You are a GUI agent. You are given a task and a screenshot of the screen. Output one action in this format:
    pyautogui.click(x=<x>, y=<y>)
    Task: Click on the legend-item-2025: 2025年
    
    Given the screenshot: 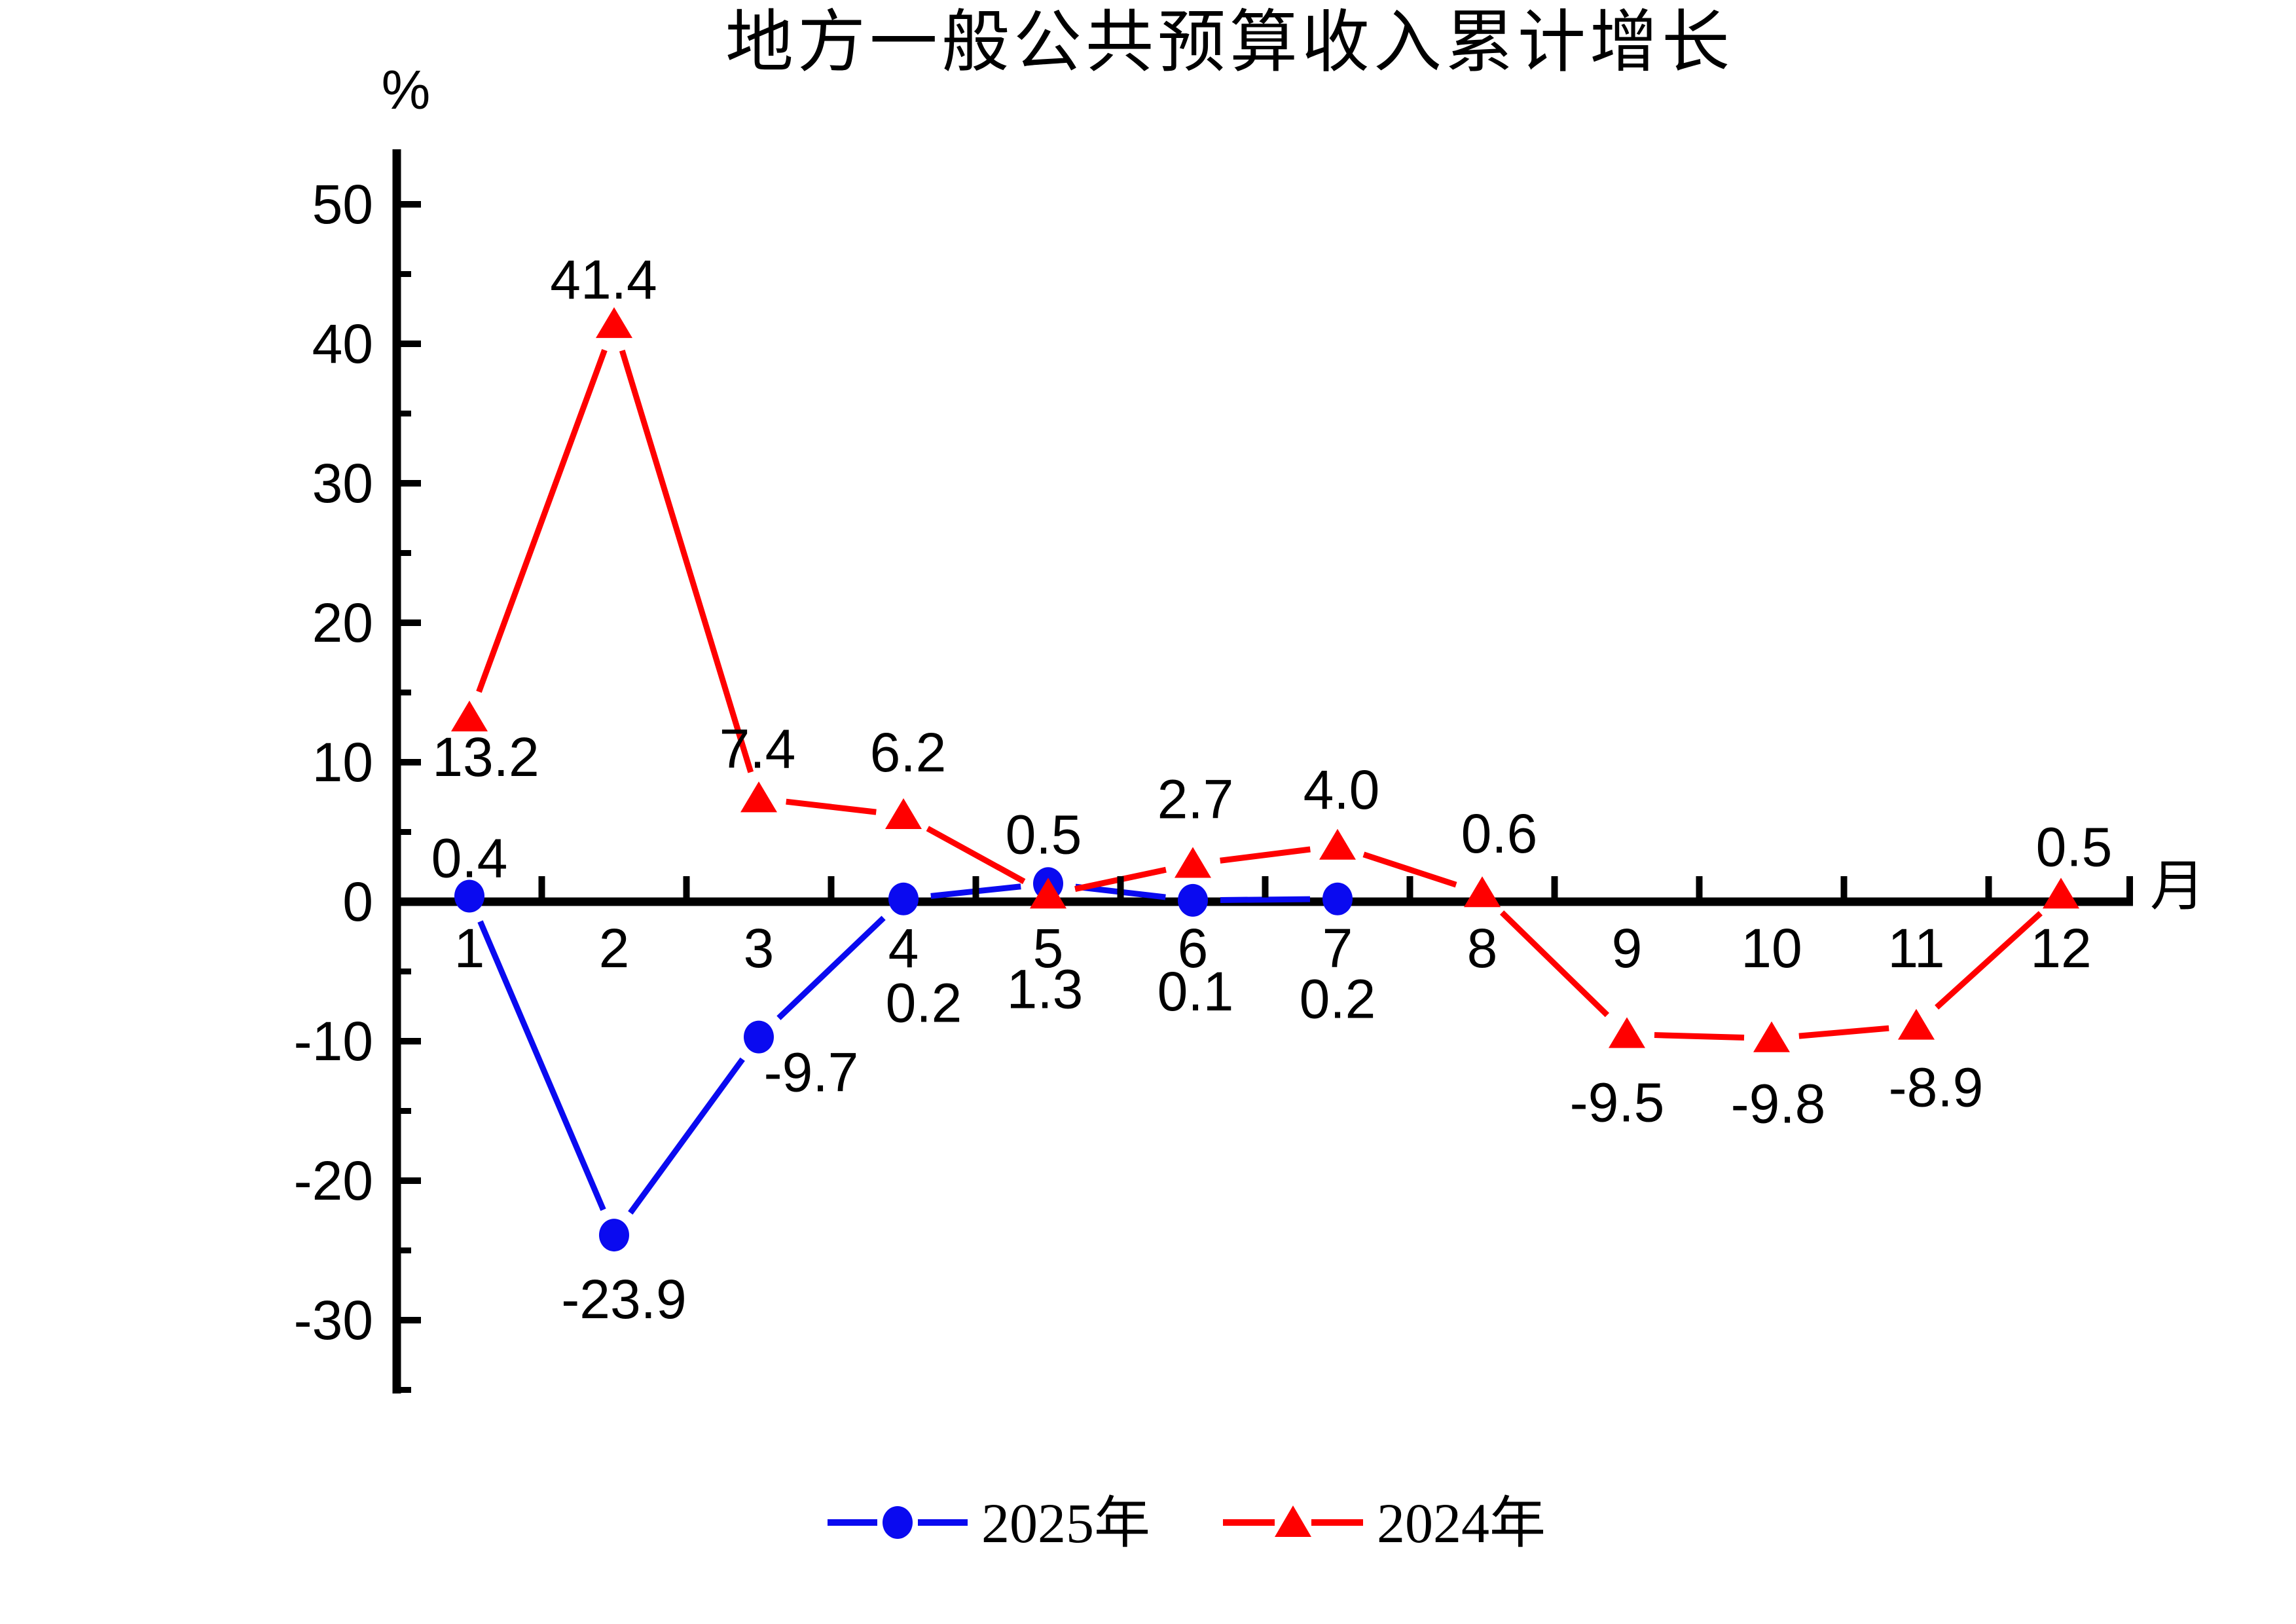 What is the action you would take?
    pyautogui.click(x=989, y=1523)
    